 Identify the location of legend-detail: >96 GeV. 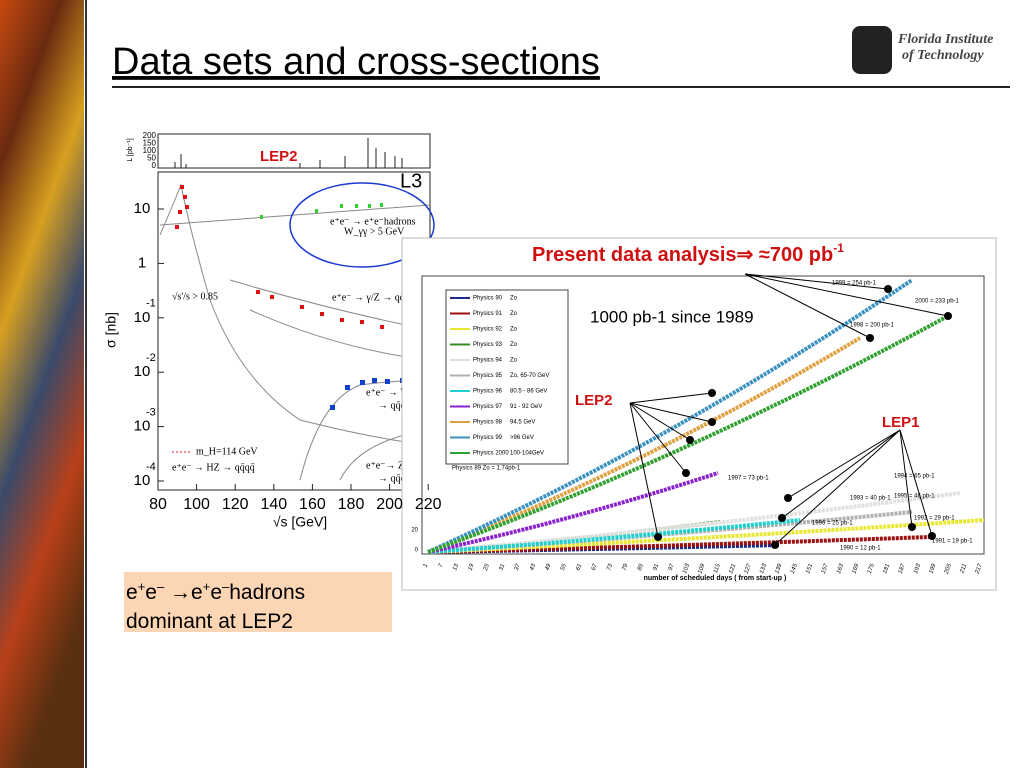
(522, 438).